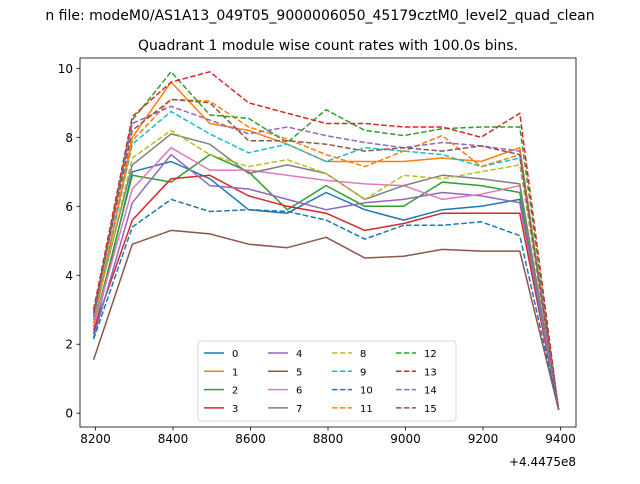  I want to click on legend-label: 3, so click(235, 409).